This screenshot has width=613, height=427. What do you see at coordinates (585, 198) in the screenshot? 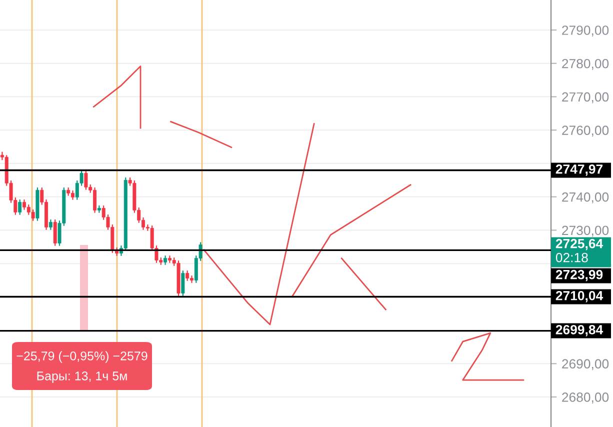
I see `y-tick-label: 2740,00` at bounding box center [585, 198].